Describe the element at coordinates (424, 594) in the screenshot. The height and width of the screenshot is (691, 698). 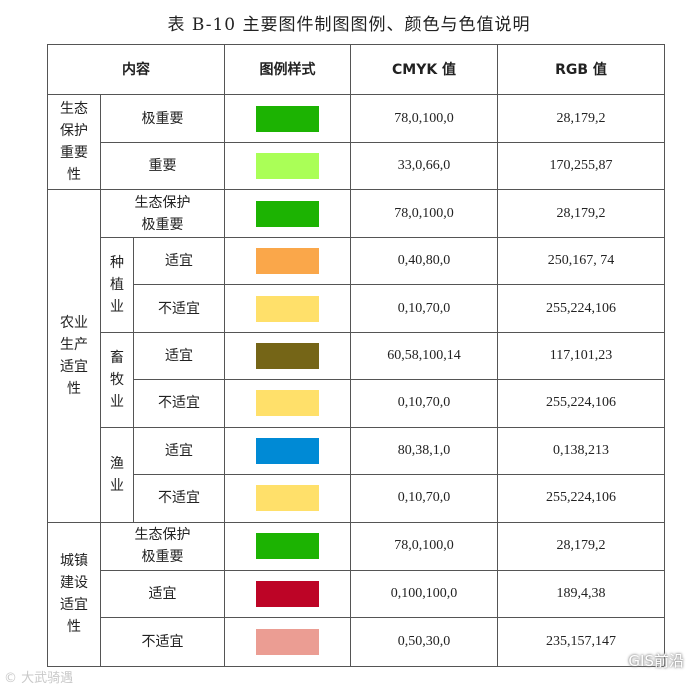
I see `cmyk-value: 0,100,100,0` at that location.